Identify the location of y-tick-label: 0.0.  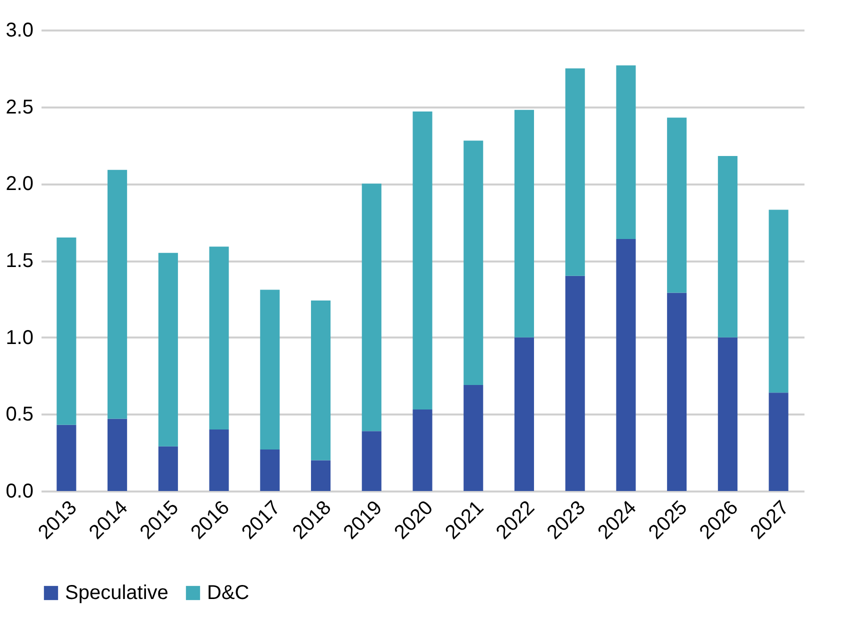
(20, 491).